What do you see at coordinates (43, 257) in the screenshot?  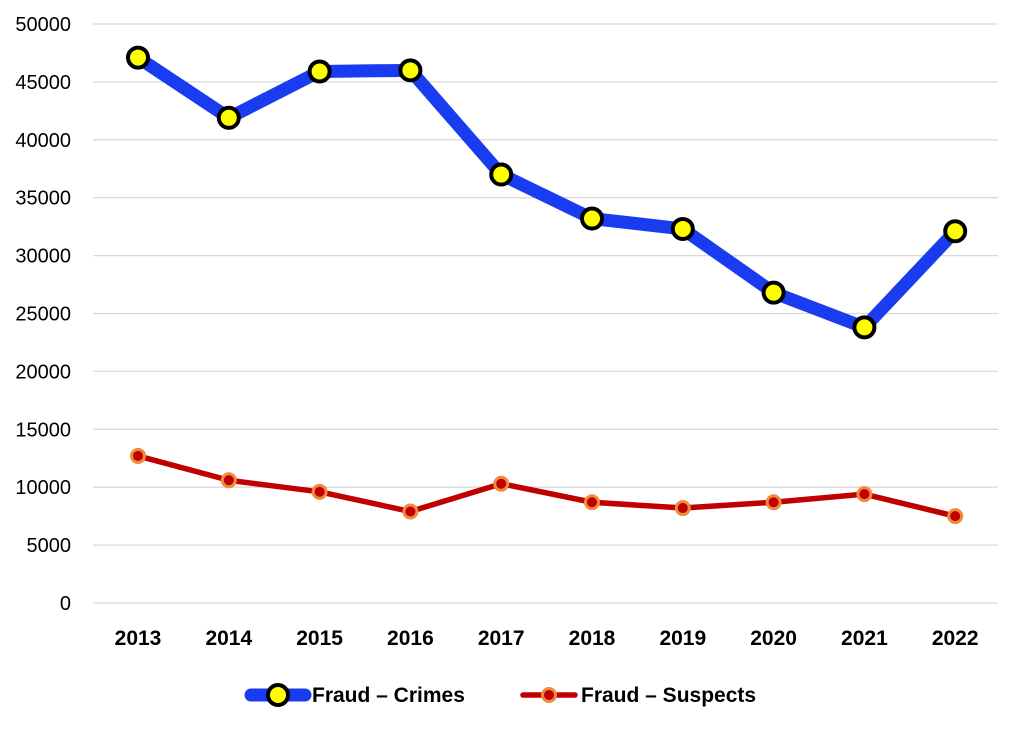 I see `y-tick-label: 30000` at bounding box center [43, 257].